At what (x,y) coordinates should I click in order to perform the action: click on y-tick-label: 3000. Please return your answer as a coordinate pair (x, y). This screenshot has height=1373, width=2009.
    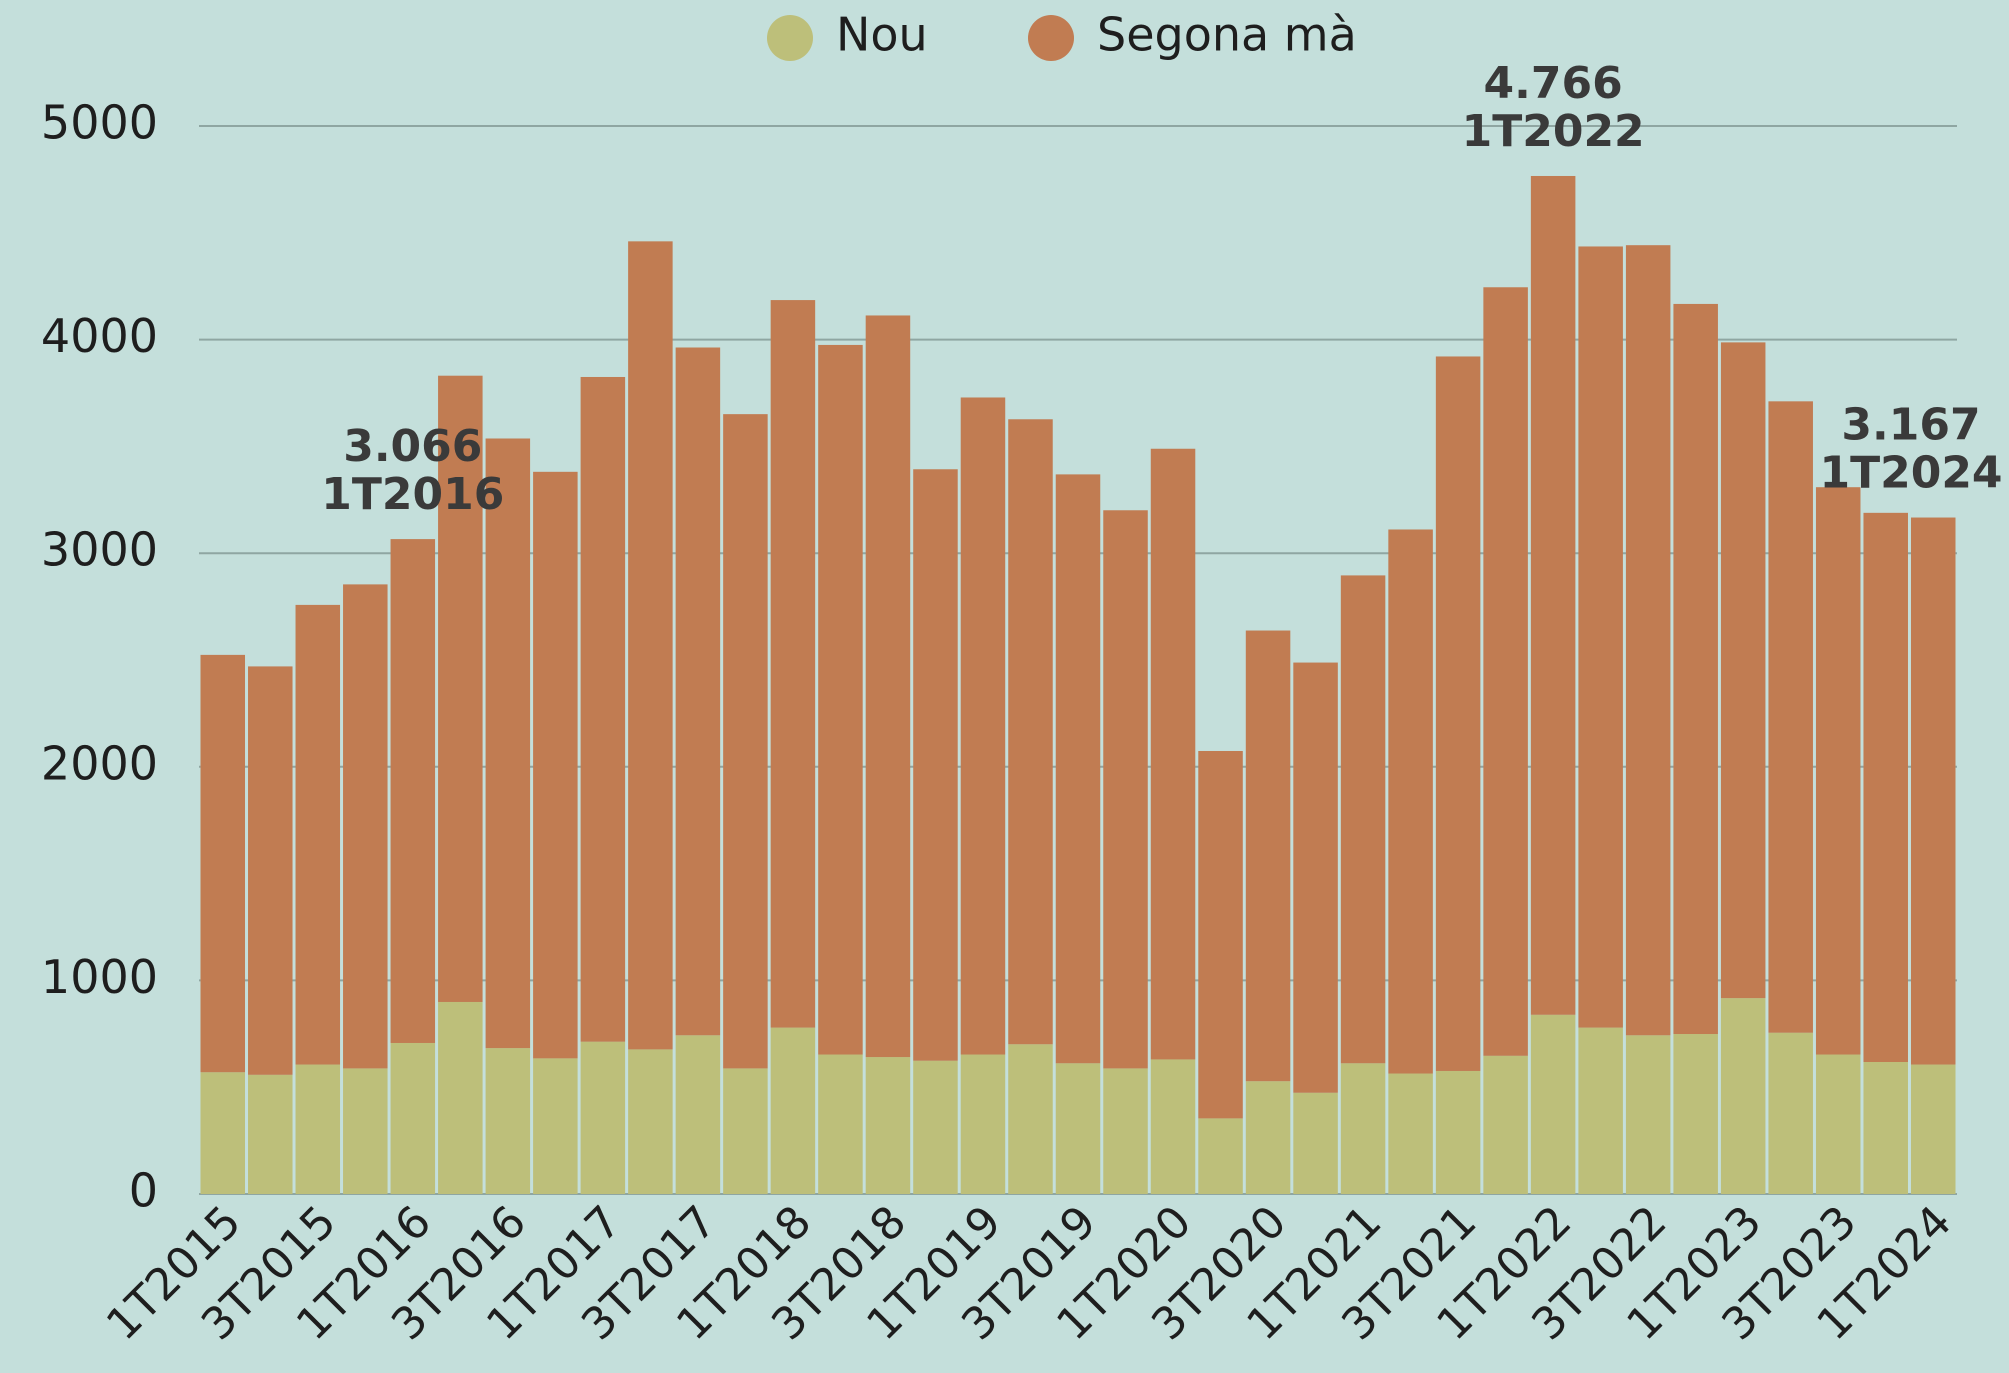
    Looking at the image, I should click on (99, 550).